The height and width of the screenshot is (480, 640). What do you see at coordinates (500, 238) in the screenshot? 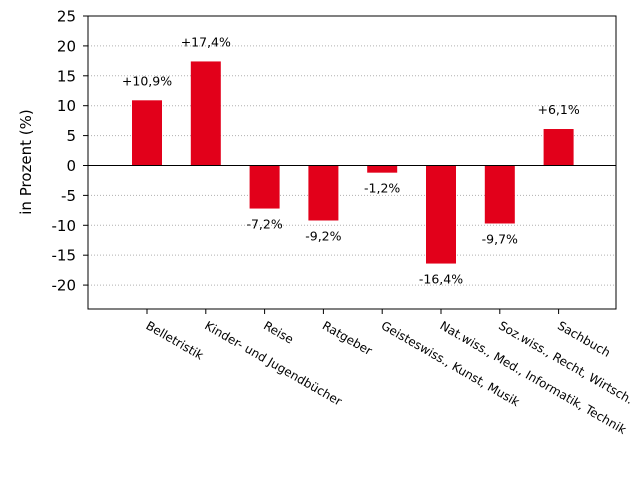
I see `data-label: -9,7%` at bounding box center [500, 238].